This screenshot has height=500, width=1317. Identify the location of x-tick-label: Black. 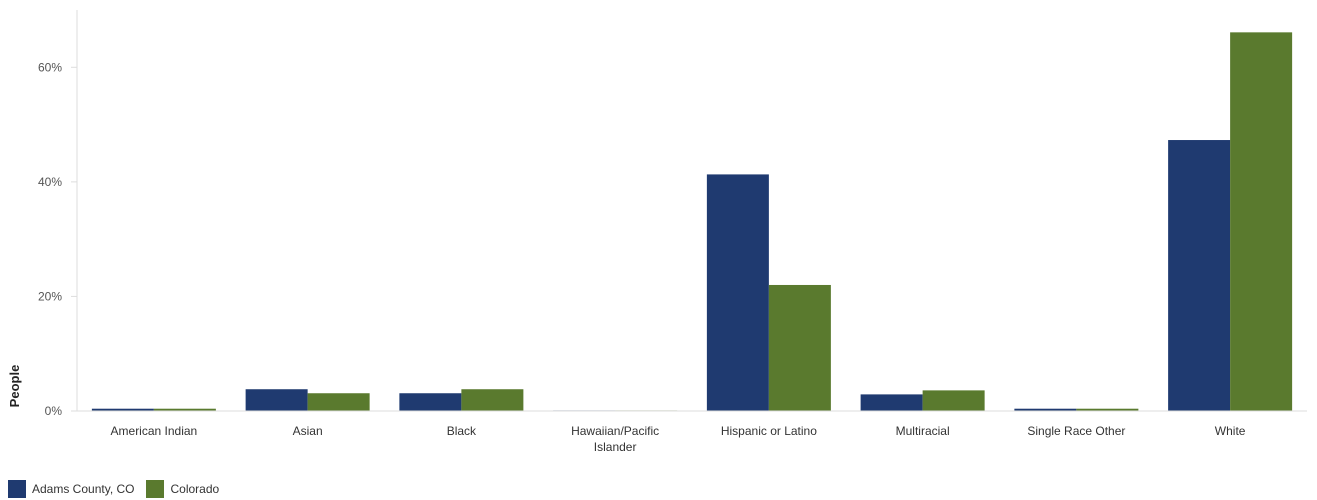
(462, 431).